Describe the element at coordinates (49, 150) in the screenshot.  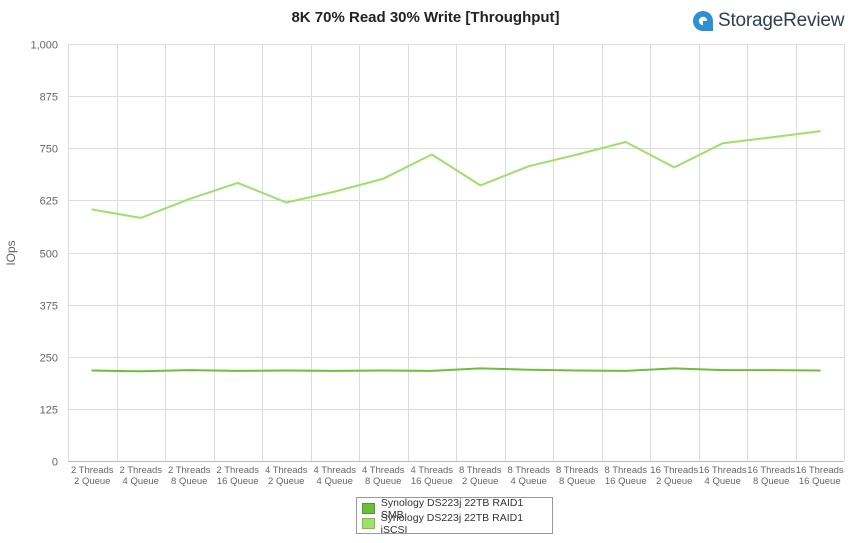
I see `y-tick-label: 750` at that location.